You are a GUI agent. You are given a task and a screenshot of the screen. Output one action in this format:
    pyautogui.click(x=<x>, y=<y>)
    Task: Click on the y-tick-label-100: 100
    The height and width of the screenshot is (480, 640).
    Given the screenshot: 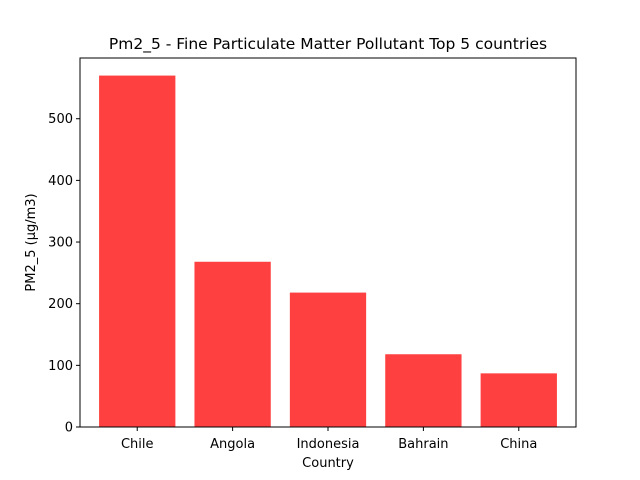 What is the action you would take?
    pyautogui.click(x=60, y=366)
    